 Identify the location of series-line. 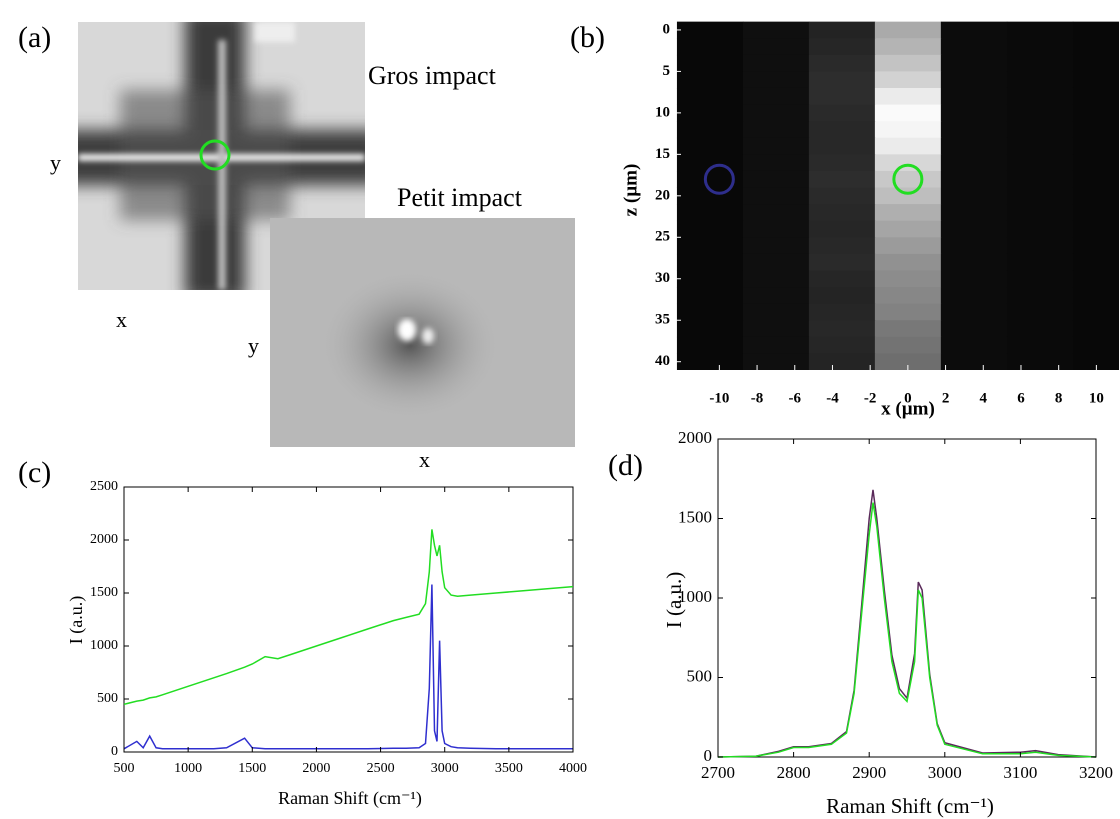
(907, 623).